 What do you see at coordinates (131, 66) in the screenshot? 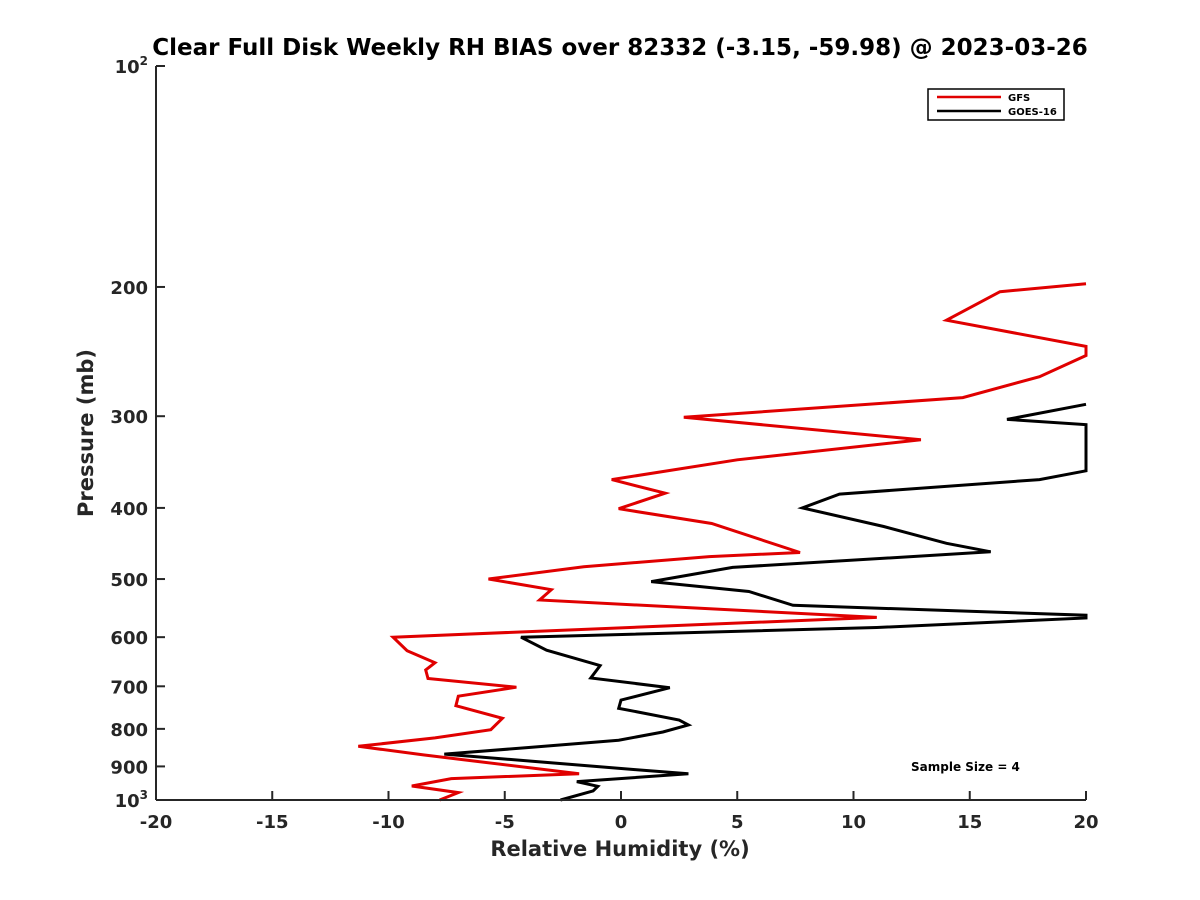
I see `y-tick-label: 10²` at bounding box center [131, 66].